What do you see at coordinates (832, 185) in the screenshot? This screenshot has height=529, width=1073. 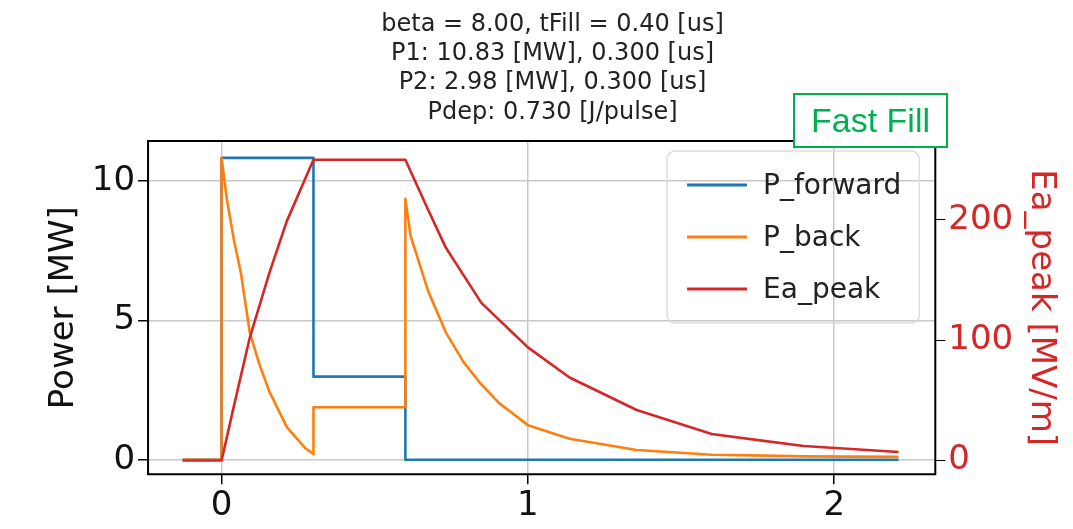 I see `legend-label: P_forward` at bounding box center [832, 185].